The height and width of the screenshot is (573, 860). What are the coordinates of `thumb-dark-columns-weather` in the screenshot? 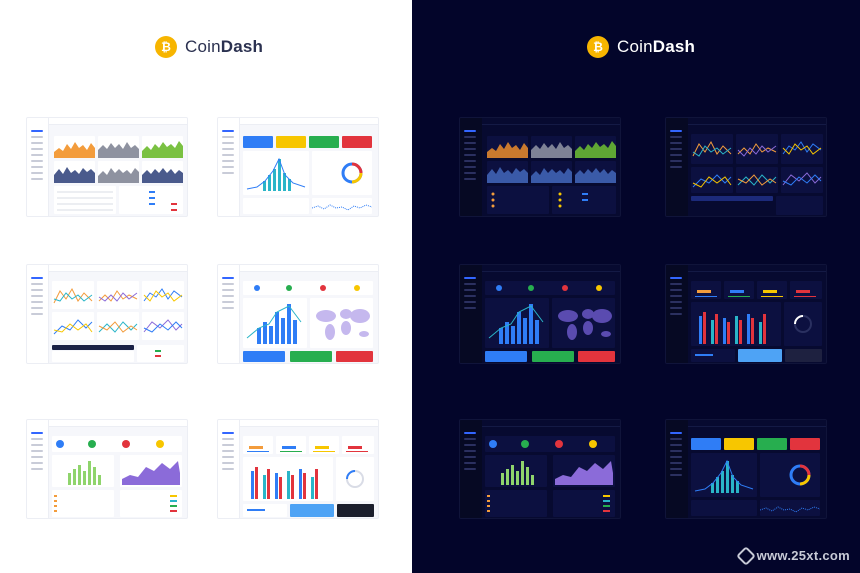 It's located at (746, 314).